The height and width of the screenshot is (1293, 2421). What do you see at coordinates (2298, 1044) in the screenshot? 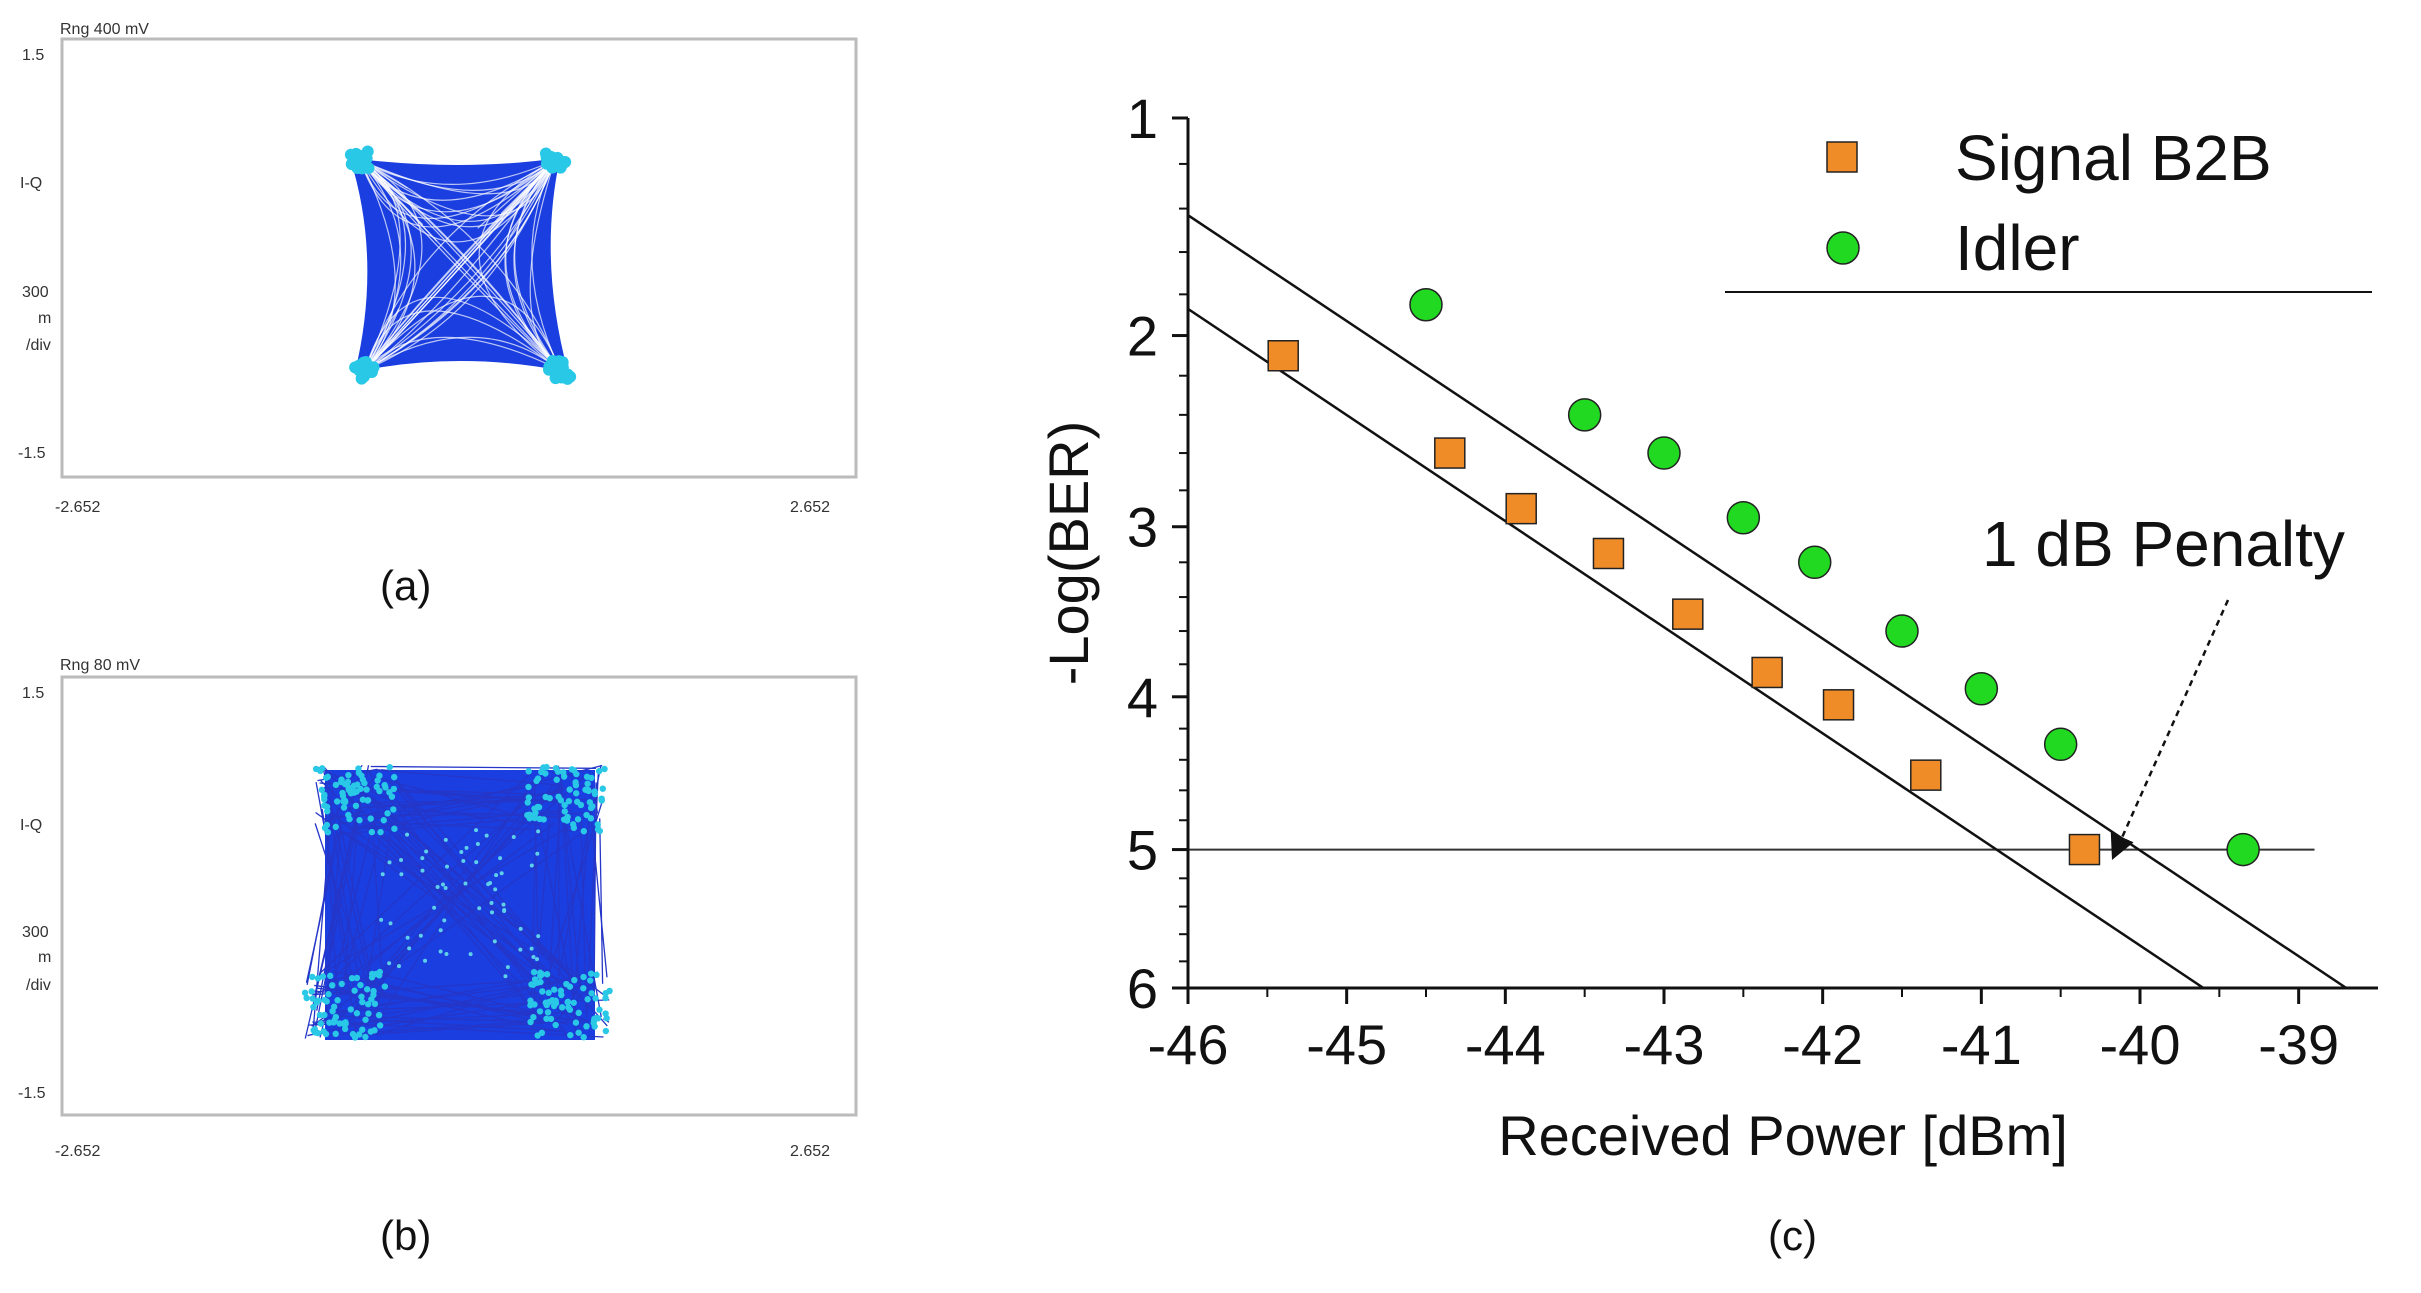
I see `x-tick-label: -39` at bounding box center [2298, 1044].